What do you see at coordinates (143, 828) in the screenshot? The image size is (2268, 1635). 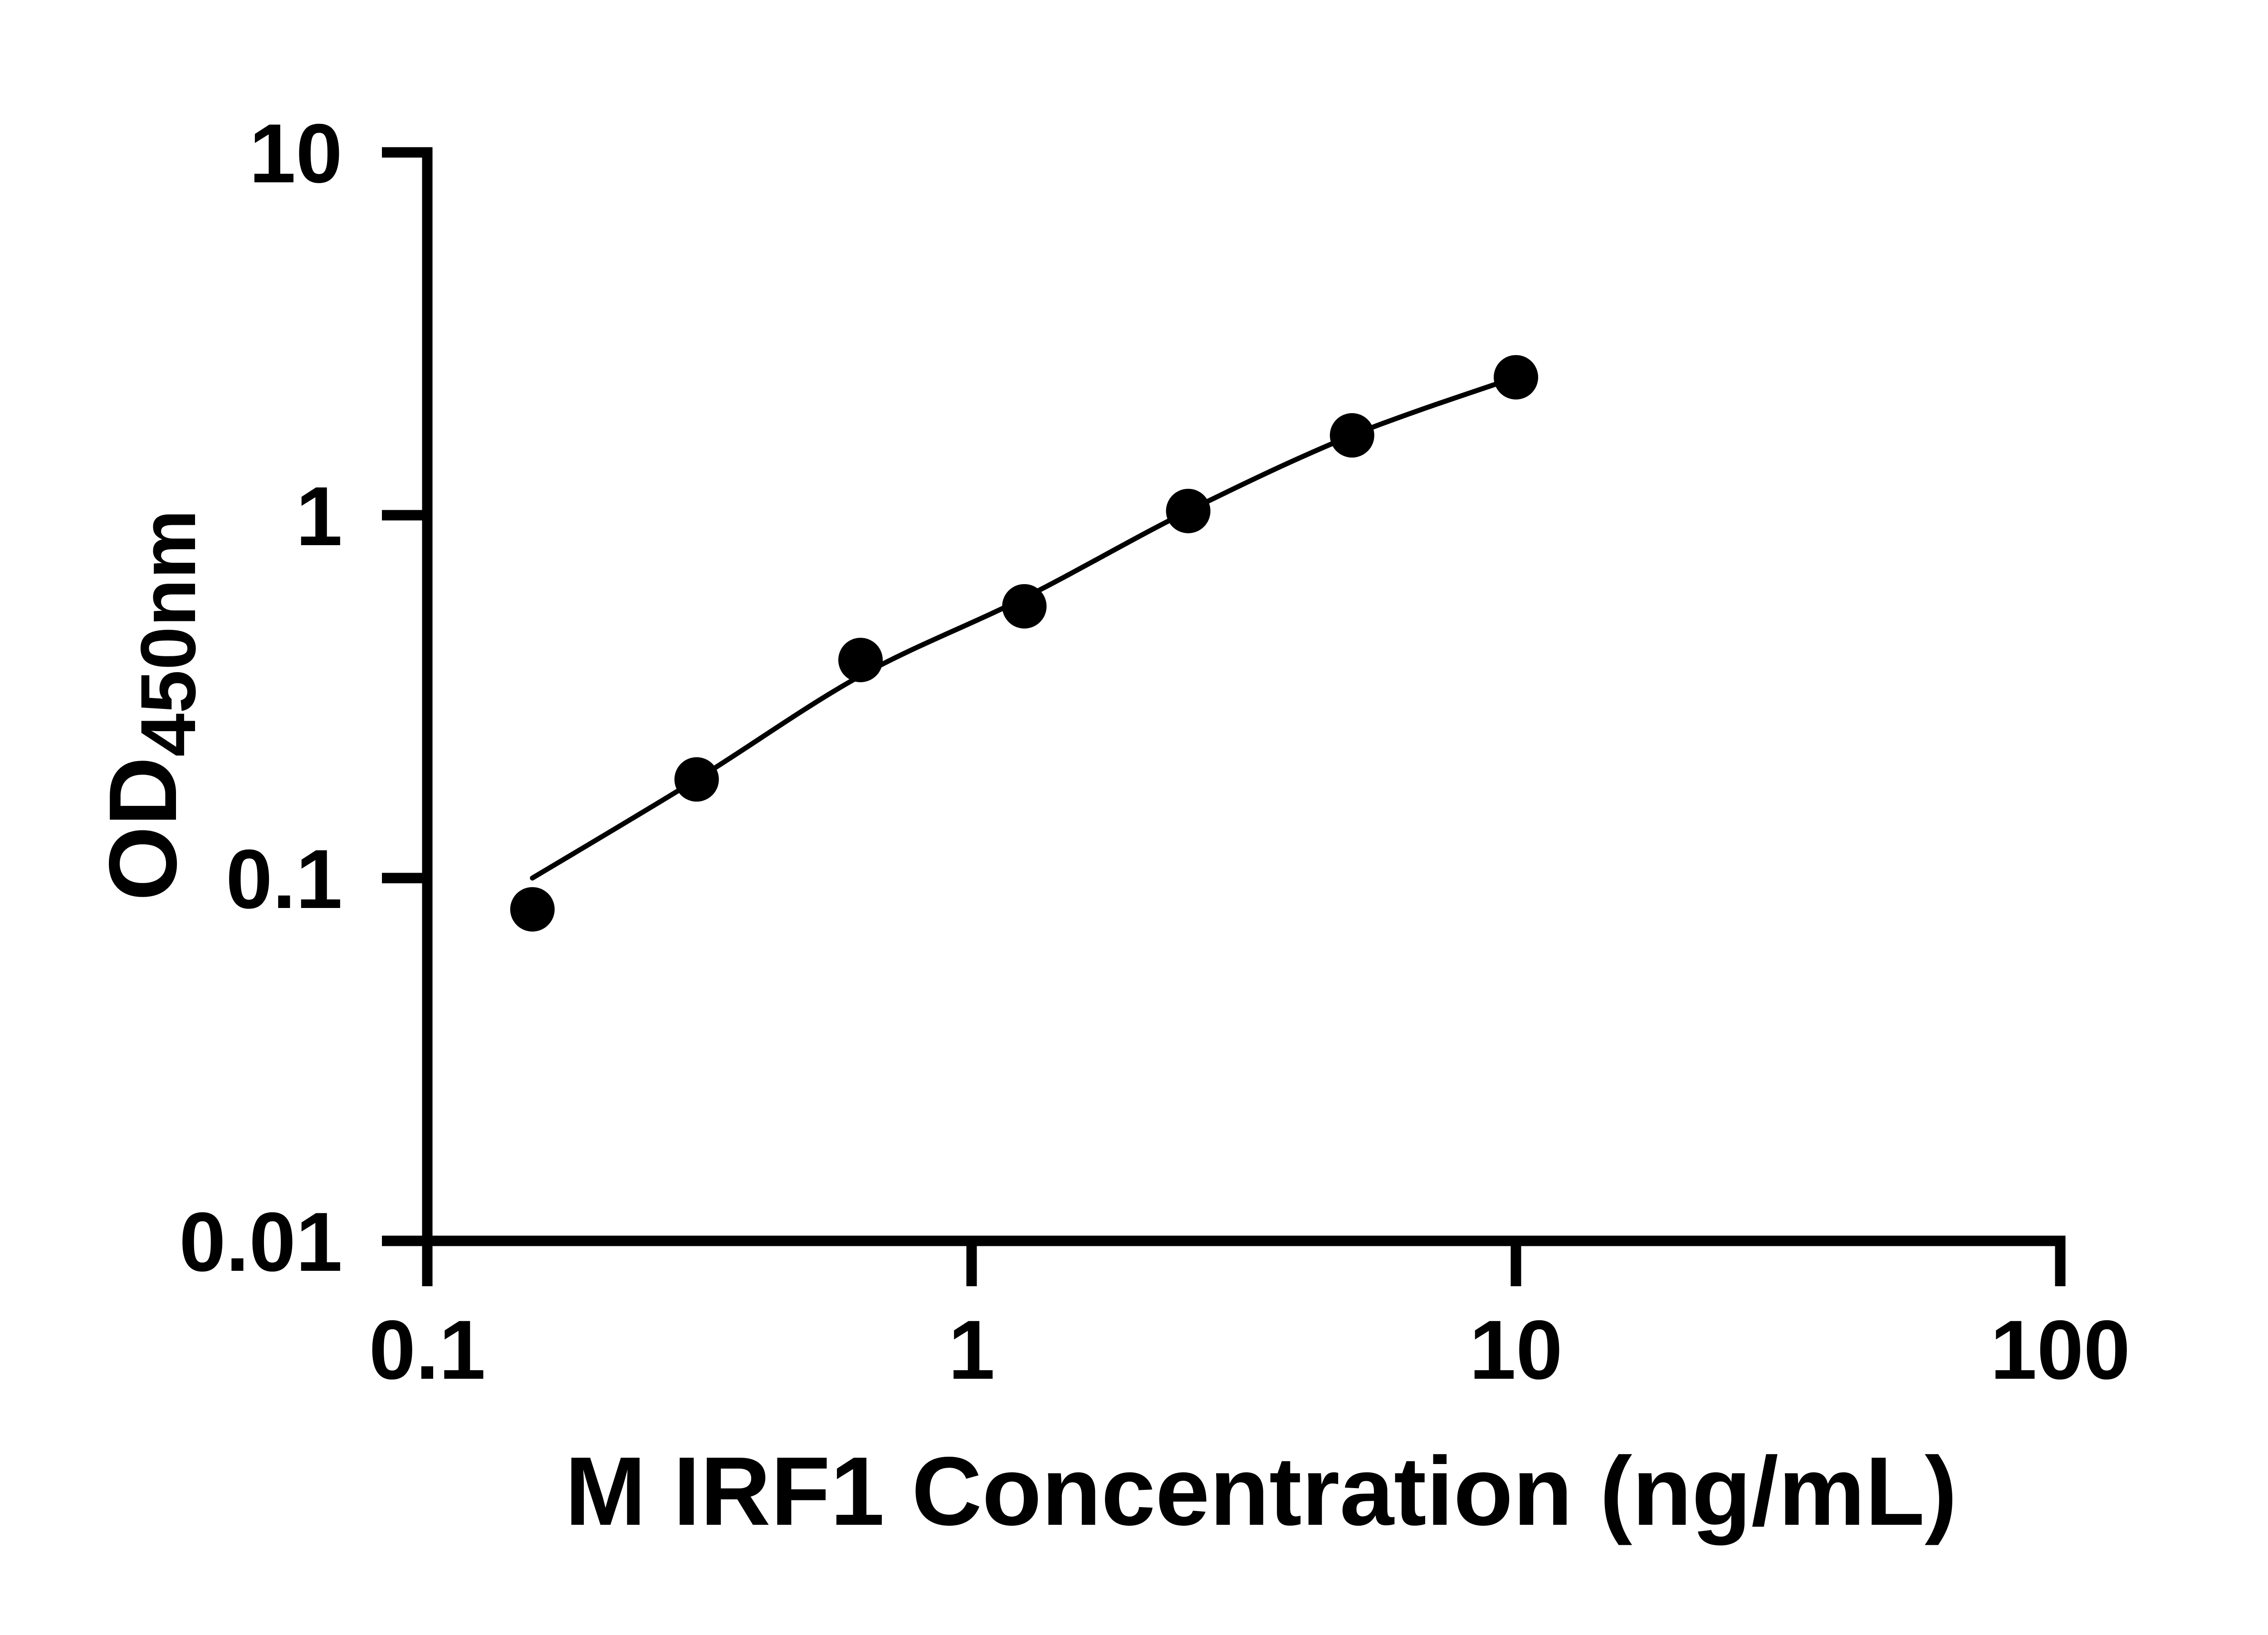 I see `y-axis-title-main: OD` at bounding box center [143, 828].